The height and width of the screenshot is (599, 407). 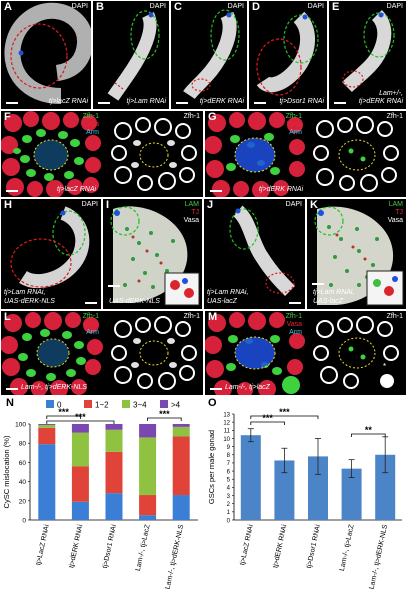 I want to click on panel-c: C DAPI tj>dERK RNAi, so click(x=209, y=55).